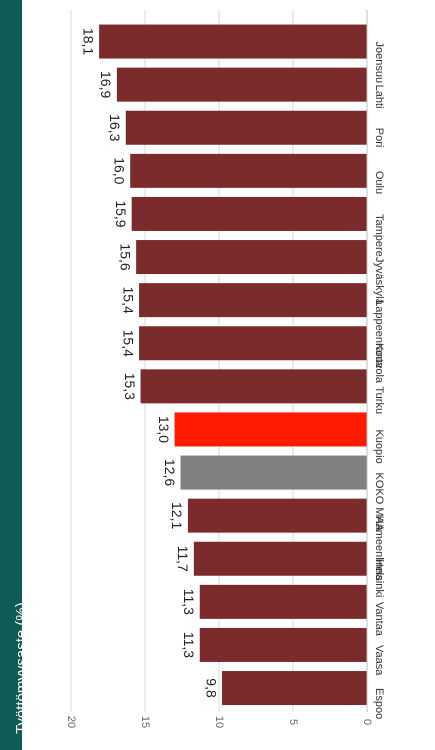 This screenshot has width=435, height=750. What do you see at coordinates (379, 578) in the screenshot?
I see `category-label: Helsinki` at bounding box center [379, 578].